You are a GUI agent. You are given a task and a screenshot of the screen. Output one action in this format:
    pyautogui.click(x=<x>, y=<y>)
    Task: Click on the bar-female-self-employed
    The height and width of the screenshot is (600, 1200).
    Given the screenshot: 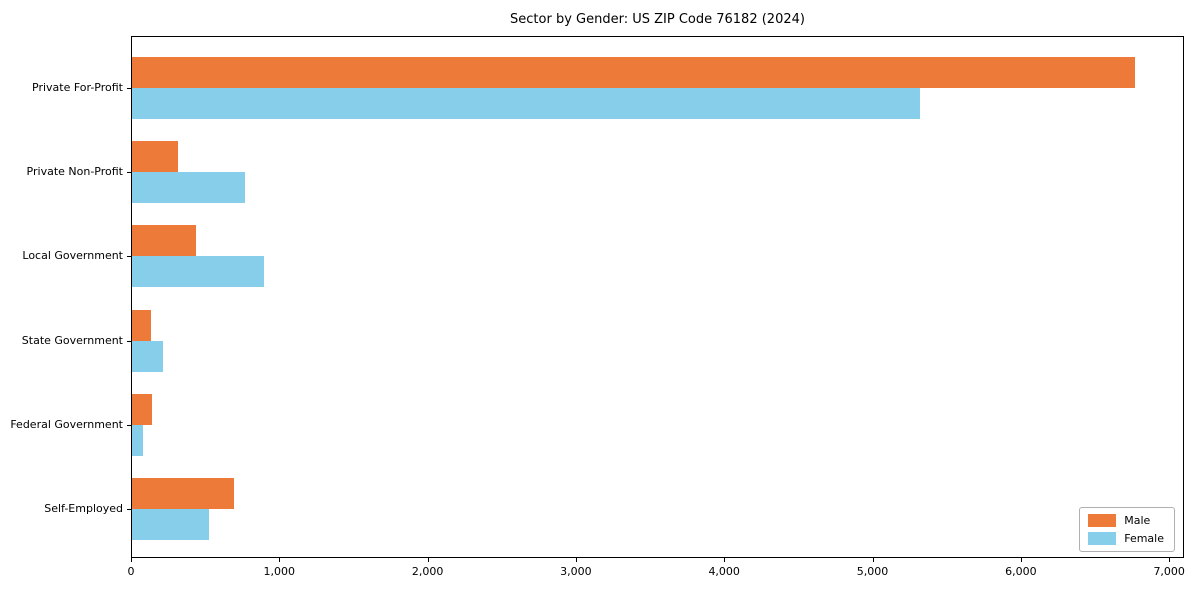 What is the action you would take?
    pyautogui.click(x=171, y=524)
    